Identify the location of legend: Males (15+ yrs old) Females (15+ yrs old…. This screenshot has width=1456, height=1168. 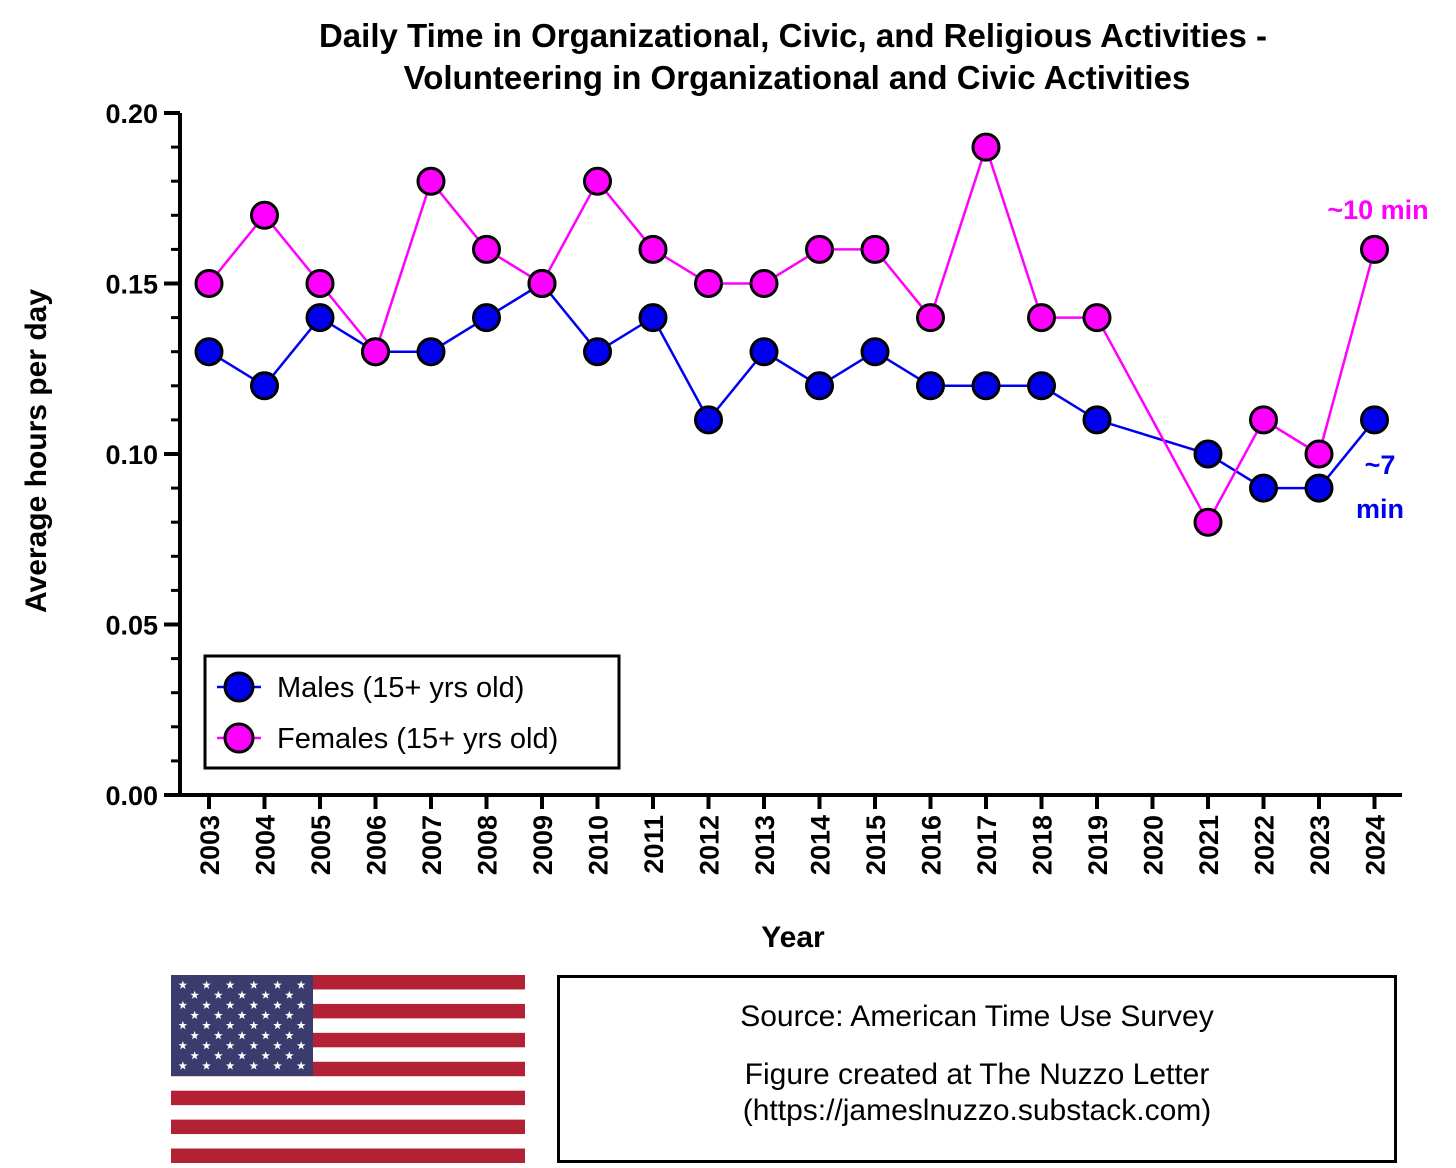
(412, 712).